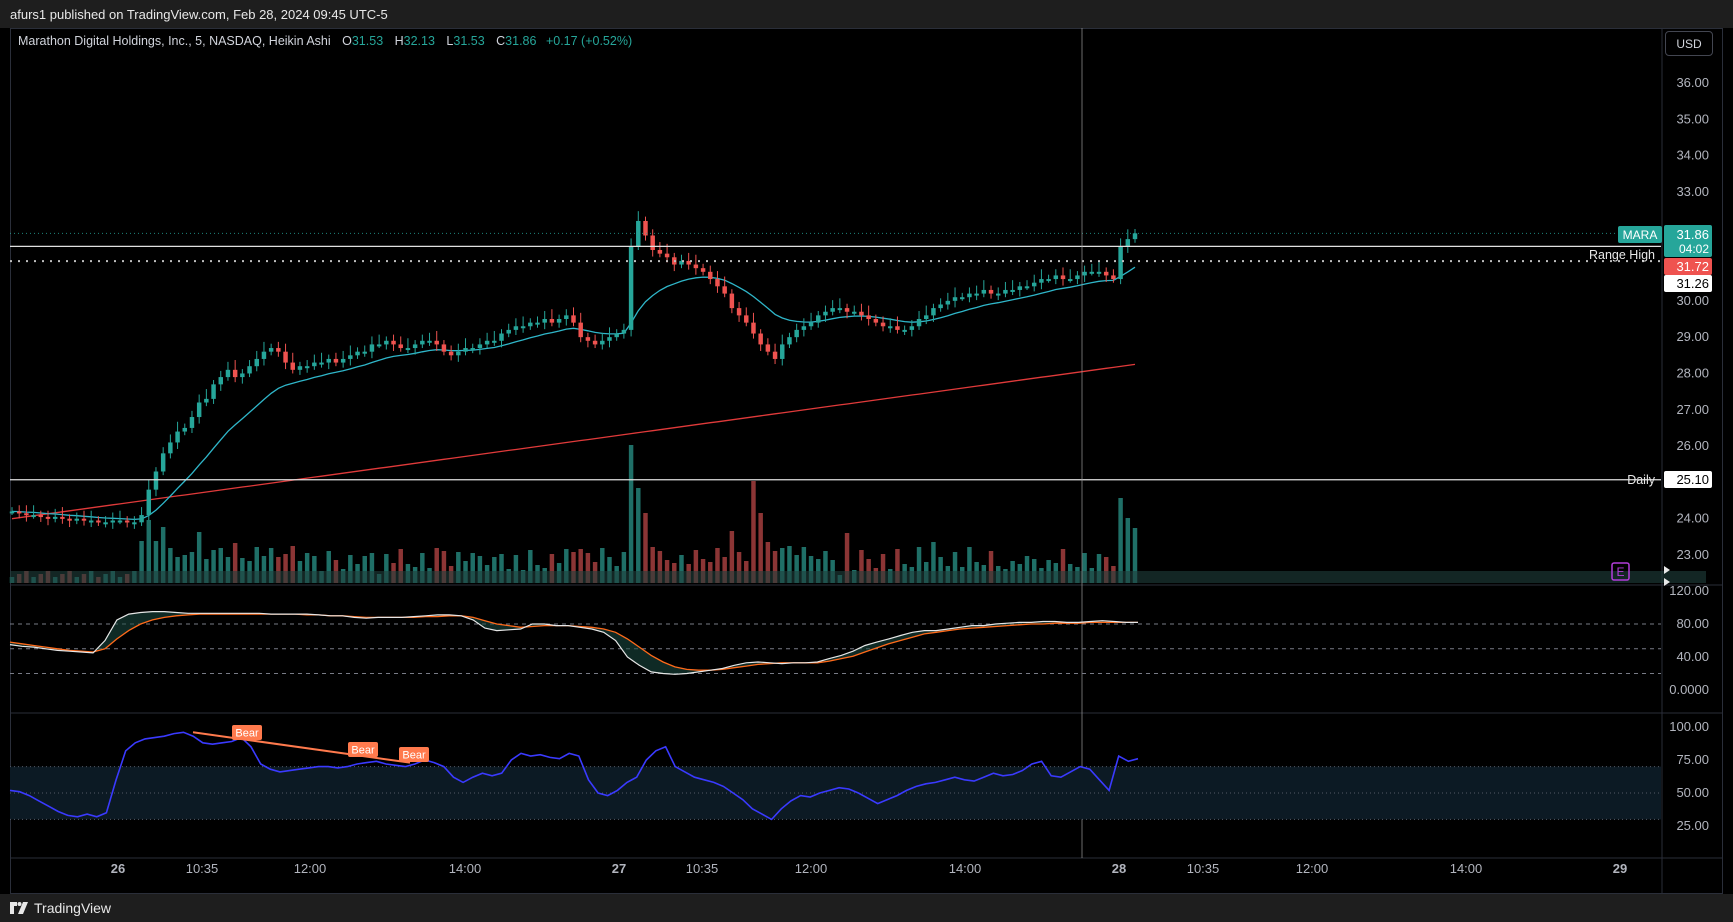  I want to click on rsi-tick-label: 100.00, so click(1689, 726).